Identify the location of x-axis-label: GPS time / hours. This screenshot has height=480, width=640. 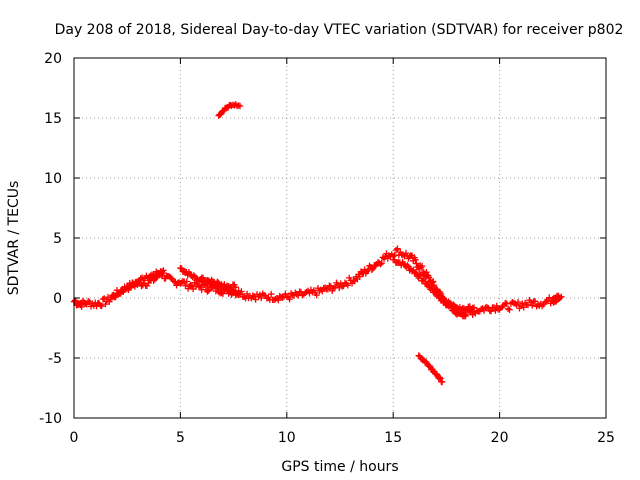
(339, 467).